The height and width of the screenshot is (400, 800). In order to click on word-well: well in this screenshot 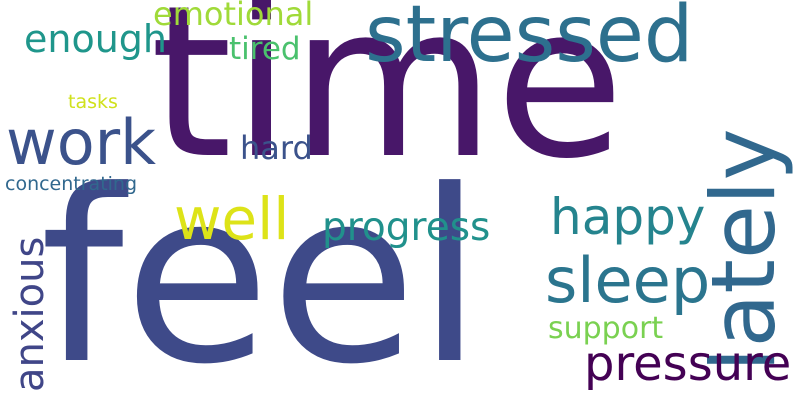, I will do `click(232, 219)`.